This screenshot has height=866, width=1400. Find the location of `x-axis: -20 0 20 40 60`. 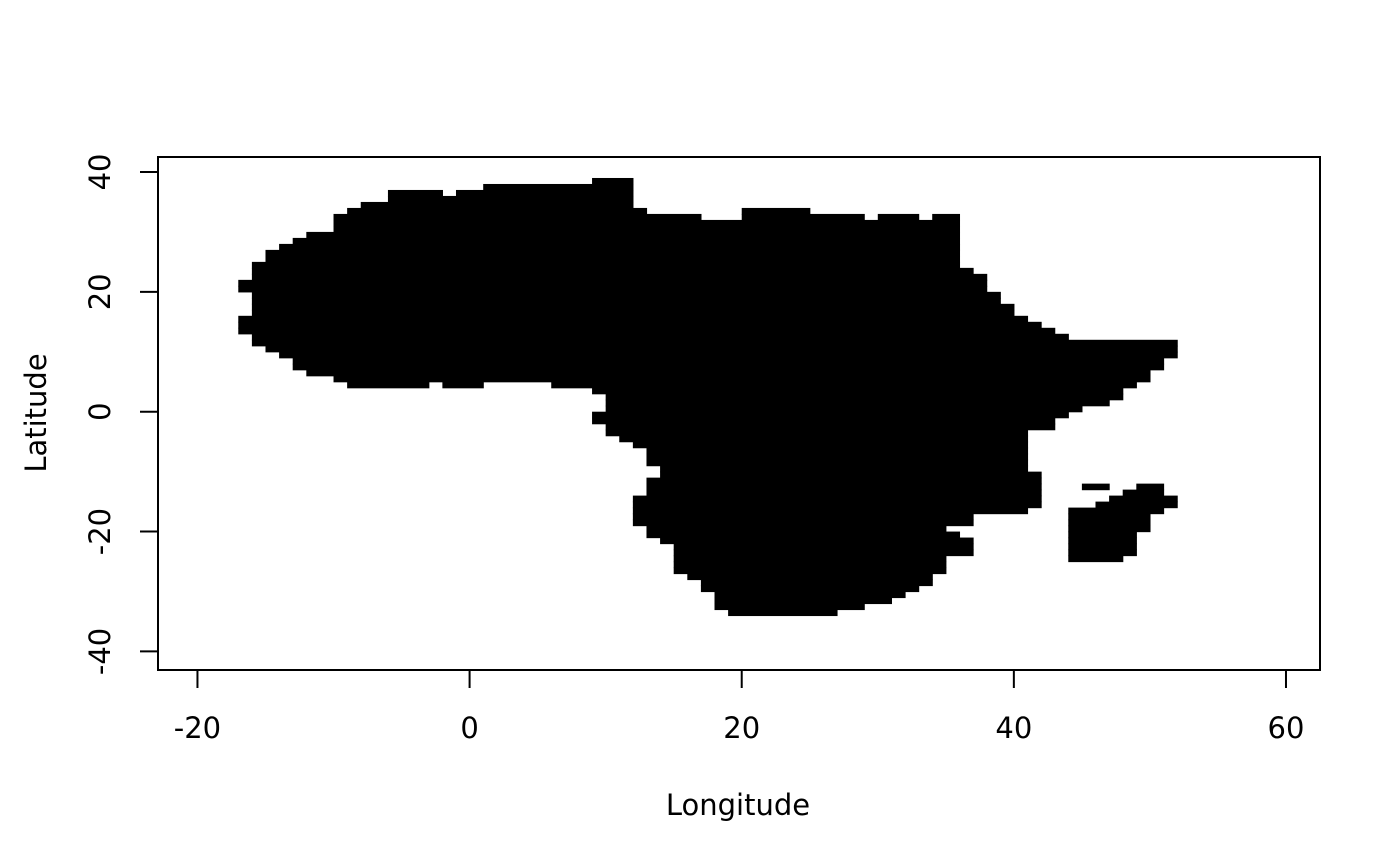

x-axis: -20 0 20 40 60 is located at coordinates (739, 707).